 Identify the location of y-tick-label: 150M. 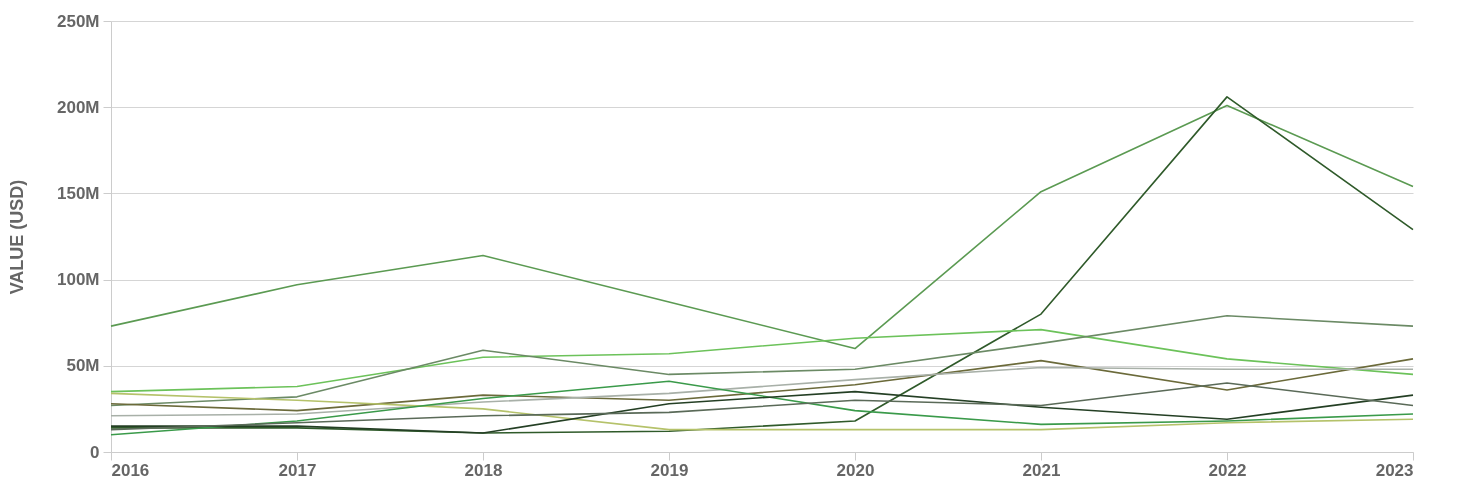
(78, 193).